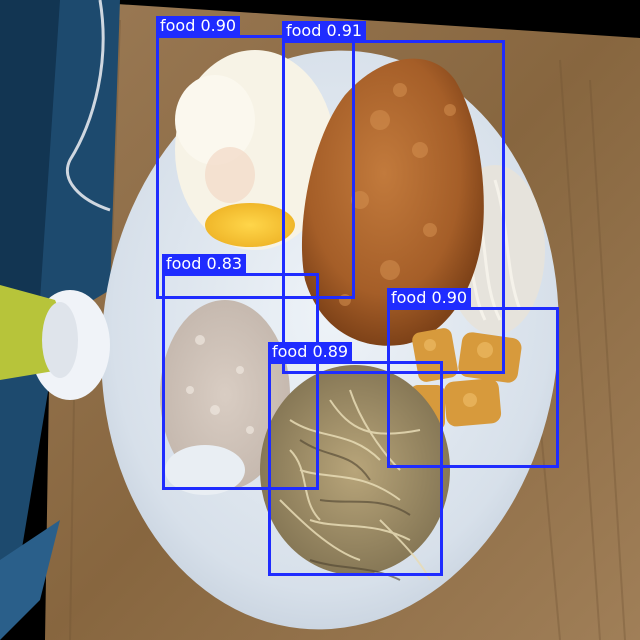  I want to click on detection-label: food 0.89, so click(310, 352).